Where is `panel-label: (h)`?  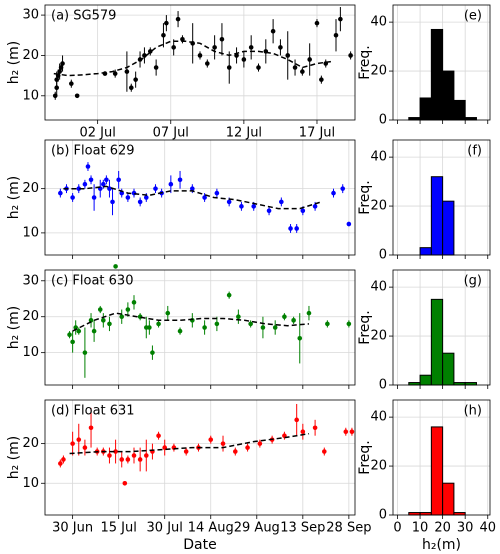 panel-label: (h) is located at coordinates (473, 411).